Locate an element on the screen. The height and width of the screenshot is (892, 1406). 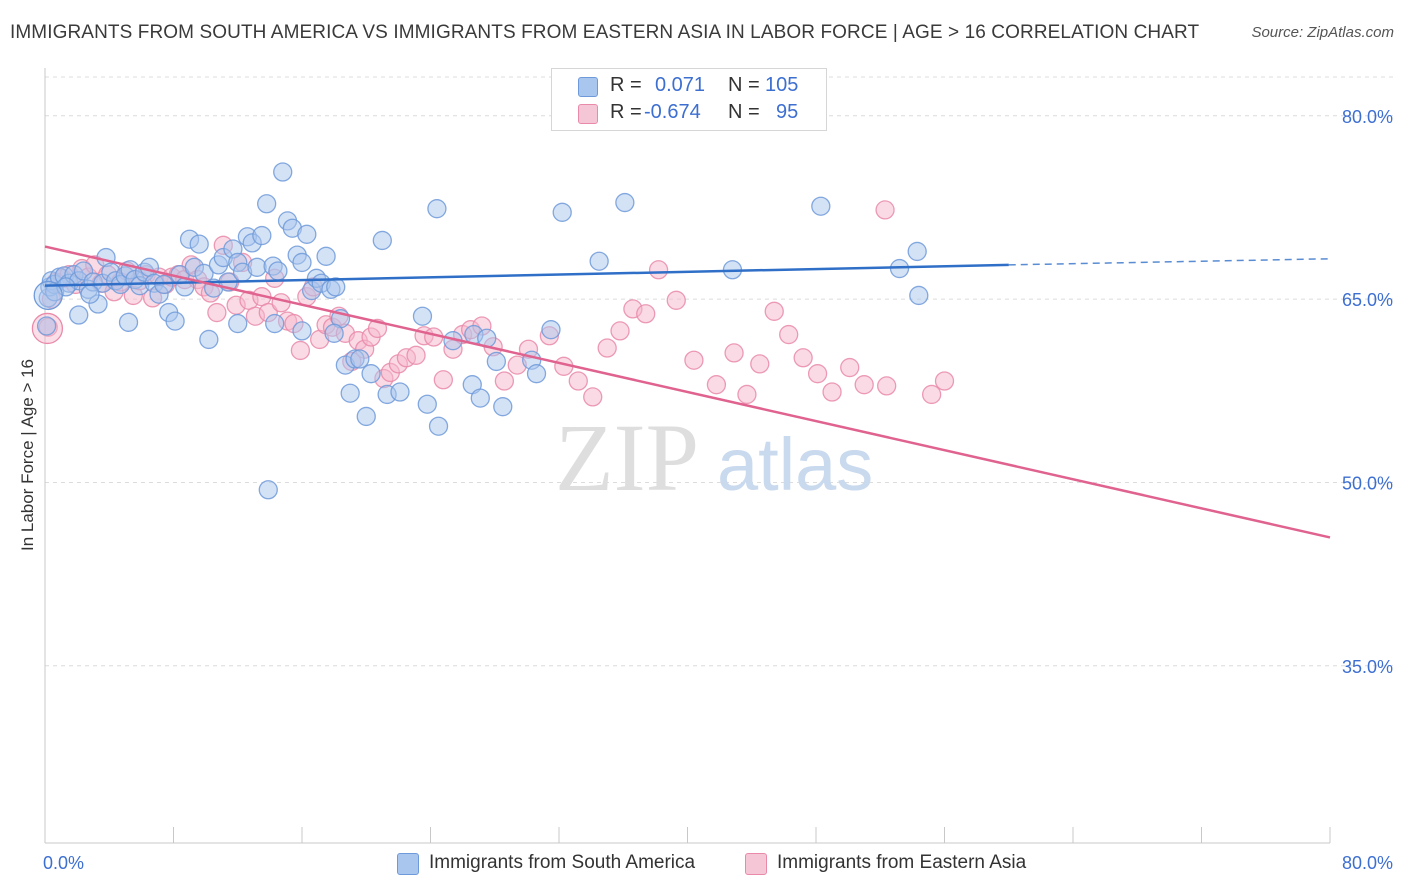
source-label: Source: ZipAtlas.com is located at coordinates (1322, 32).